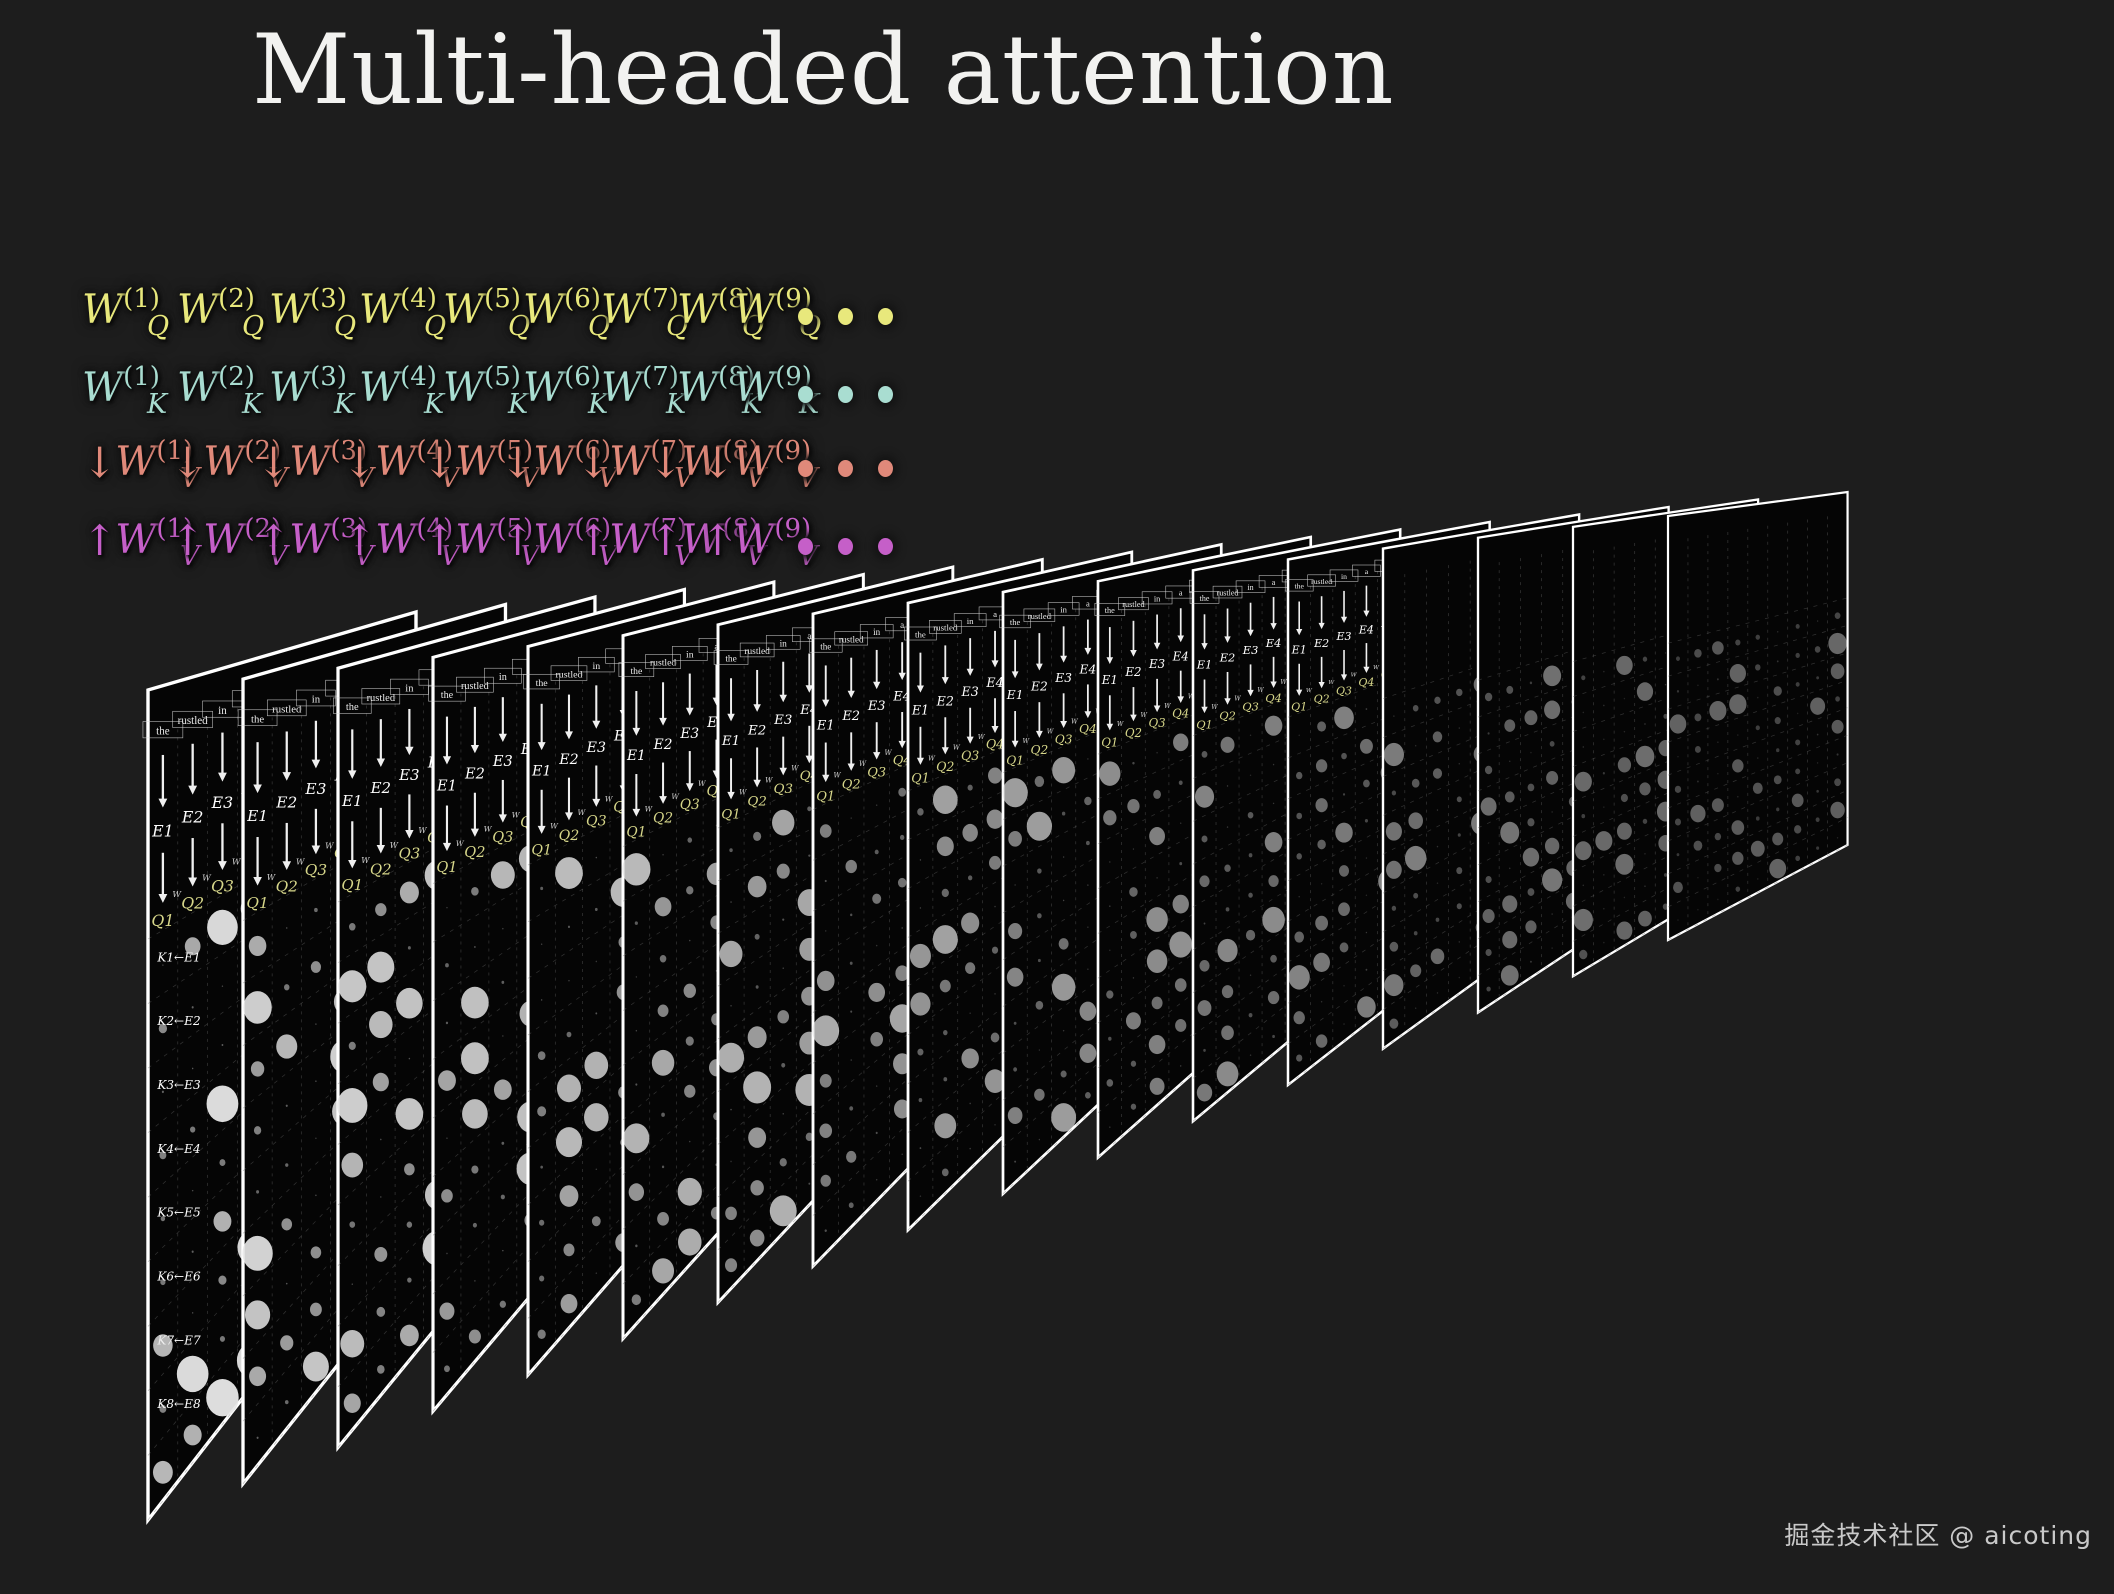  Describe the element at coordinates (341, 670) in the screenshot. I see `plane-token-label: forest` at that location.